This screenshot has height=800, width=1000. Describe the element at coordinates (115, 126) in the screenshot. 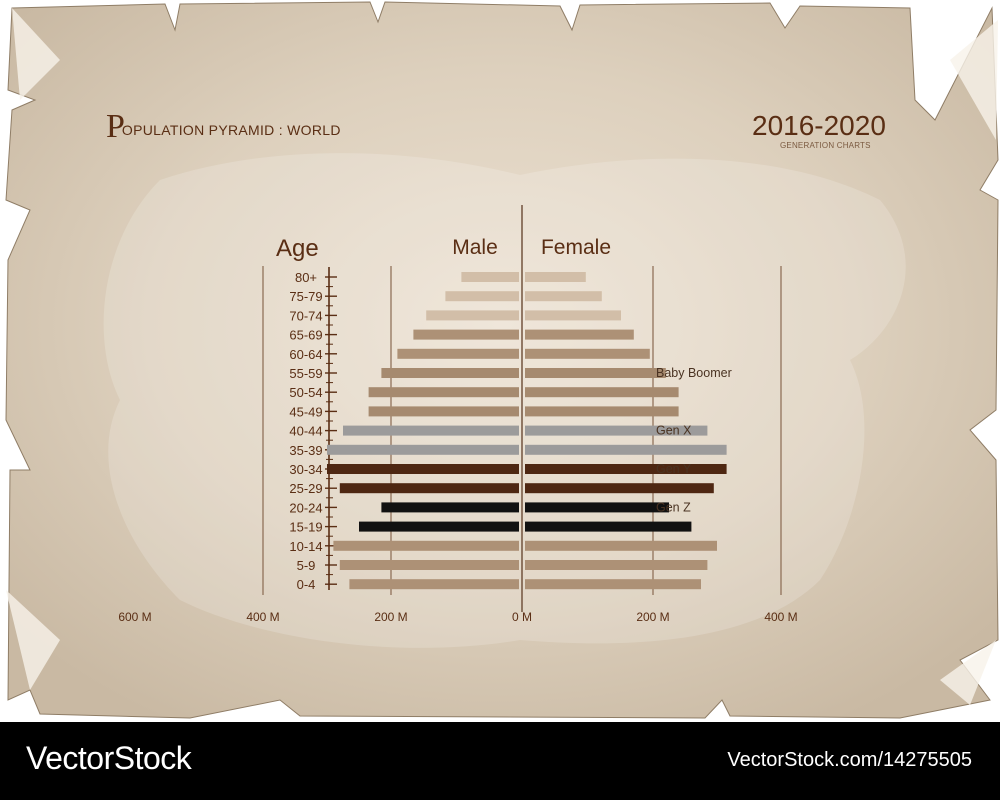

I see `title-initial: P` at that location.